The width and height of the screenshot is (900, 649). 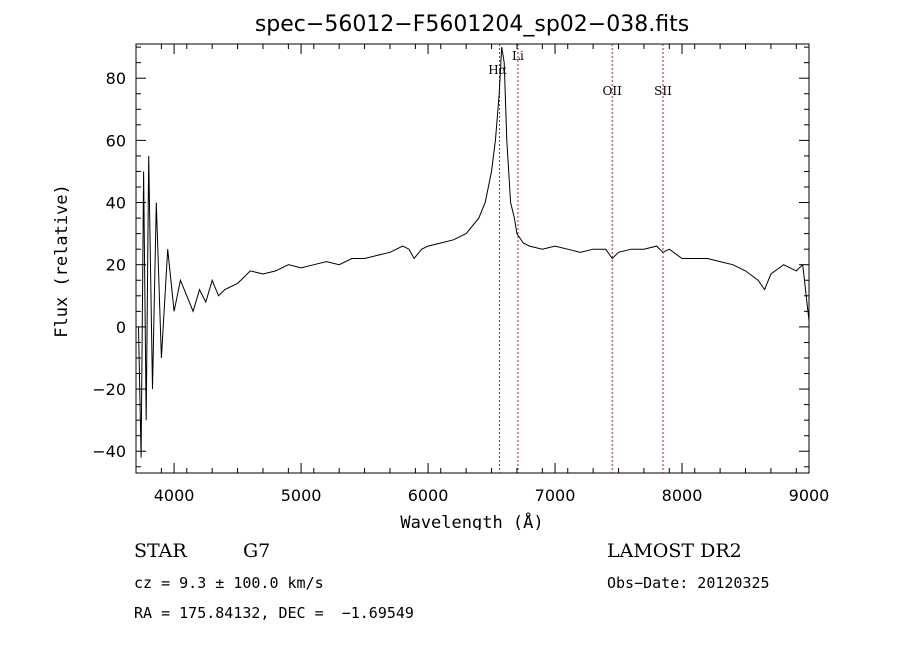 What do you see at coordinates (428, 495) in the screenshot?
I see `x-tick-label: 6000` at bounding box center [428, 495].